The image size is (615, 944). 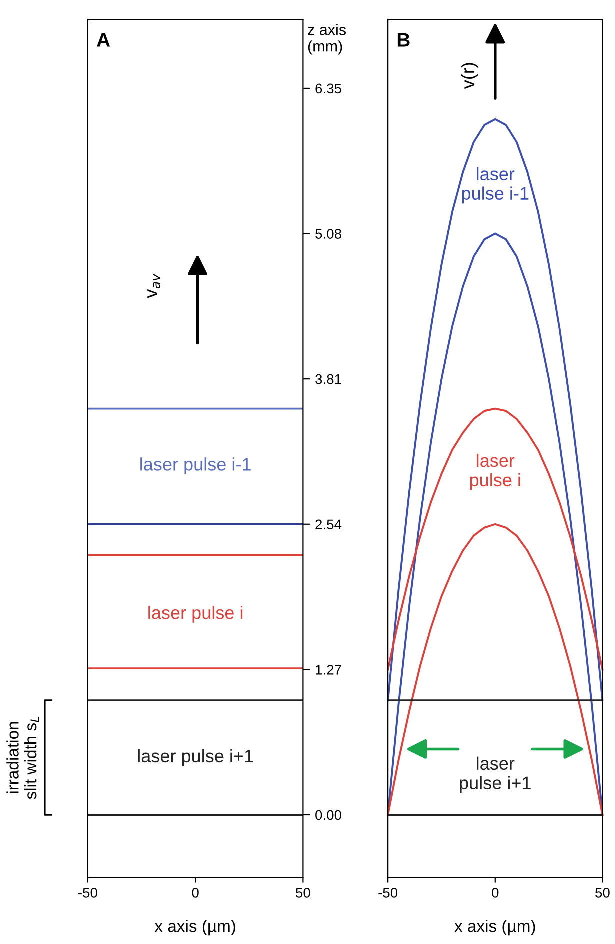 I want to click on annotation: B, so click(x=404, y=40).